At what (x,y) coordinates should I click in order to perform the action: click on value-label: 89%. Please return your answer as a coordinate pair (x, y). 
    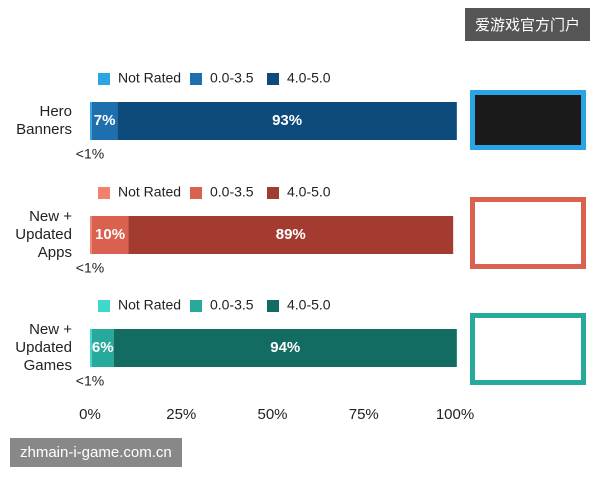
    Looking at the image, I should click on (291, 234).